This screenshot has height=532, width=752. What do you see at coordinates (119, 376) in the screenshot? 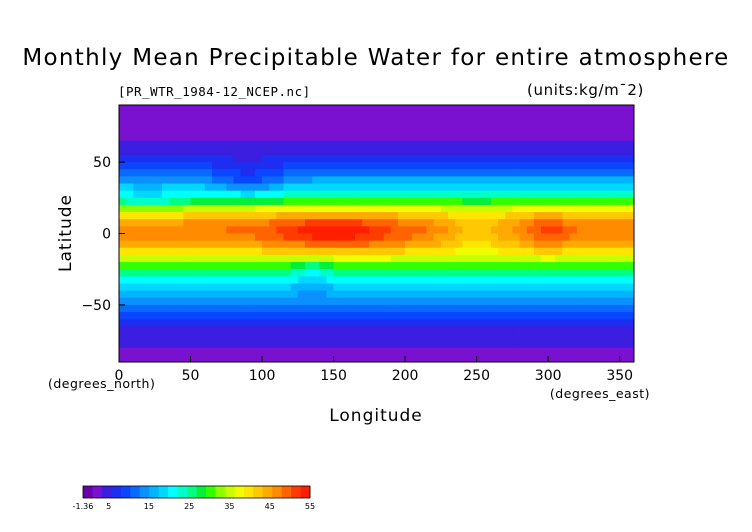
I see `x-tick-label: 0` at bounding box center [119, 376].